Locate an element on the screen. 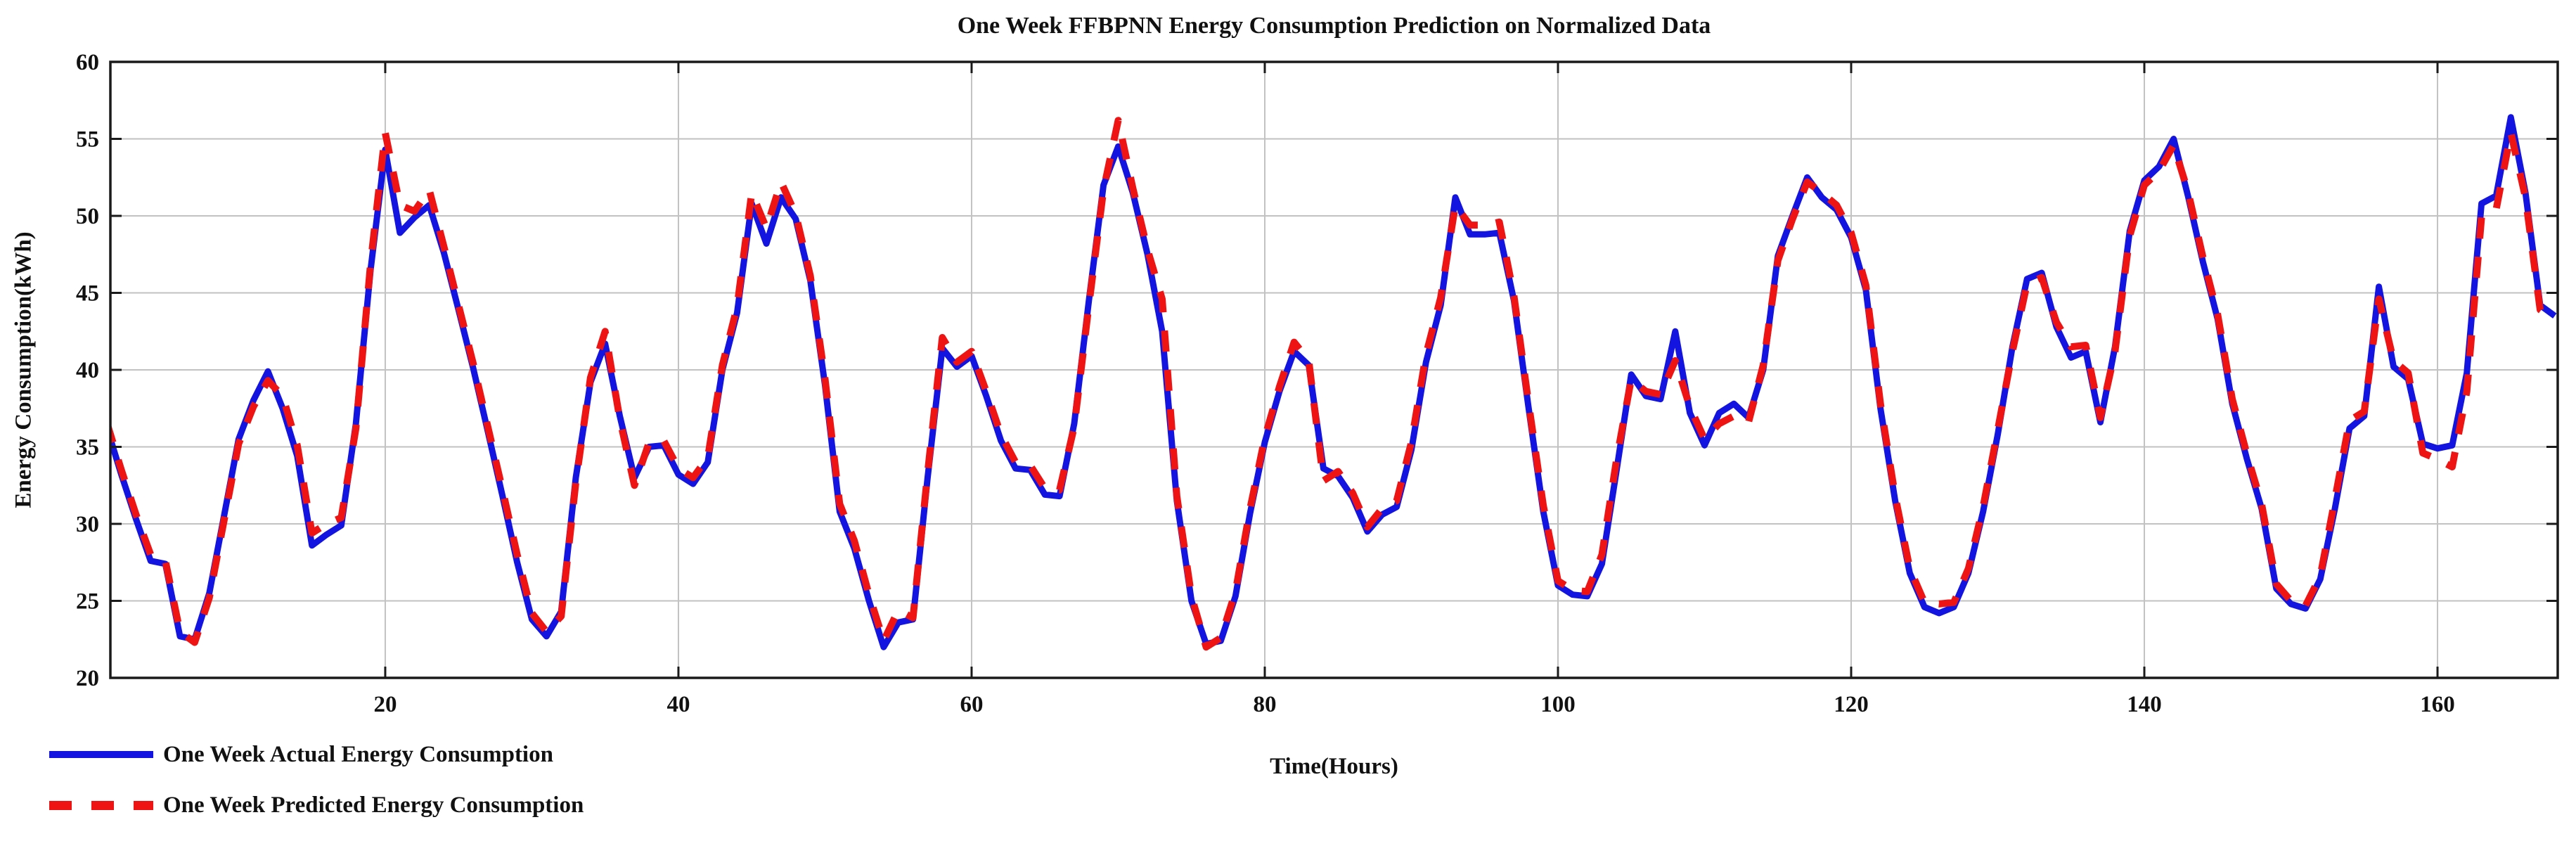  predicted-line-swatch is located at coordinates (101, 805).